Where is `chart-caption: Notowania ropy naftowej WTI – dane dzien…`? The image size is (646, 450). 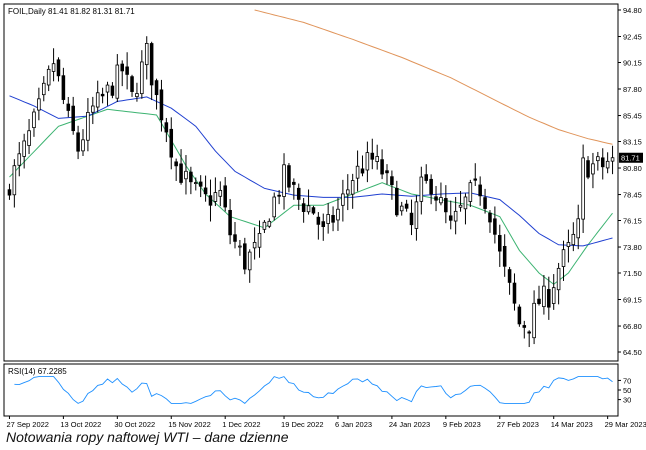
chart-caption: Notowania ropy naftowej WTI – dane dzien… is located at coordinates (147, 437).